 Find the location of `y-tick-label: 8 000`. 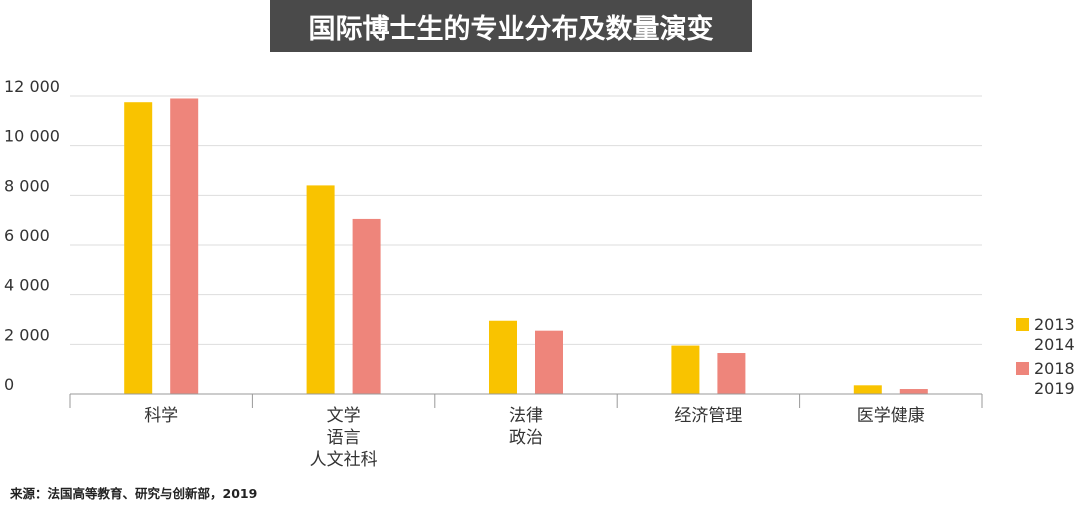

y-tick-label: 8 000 is located at coordinates (27, 185).